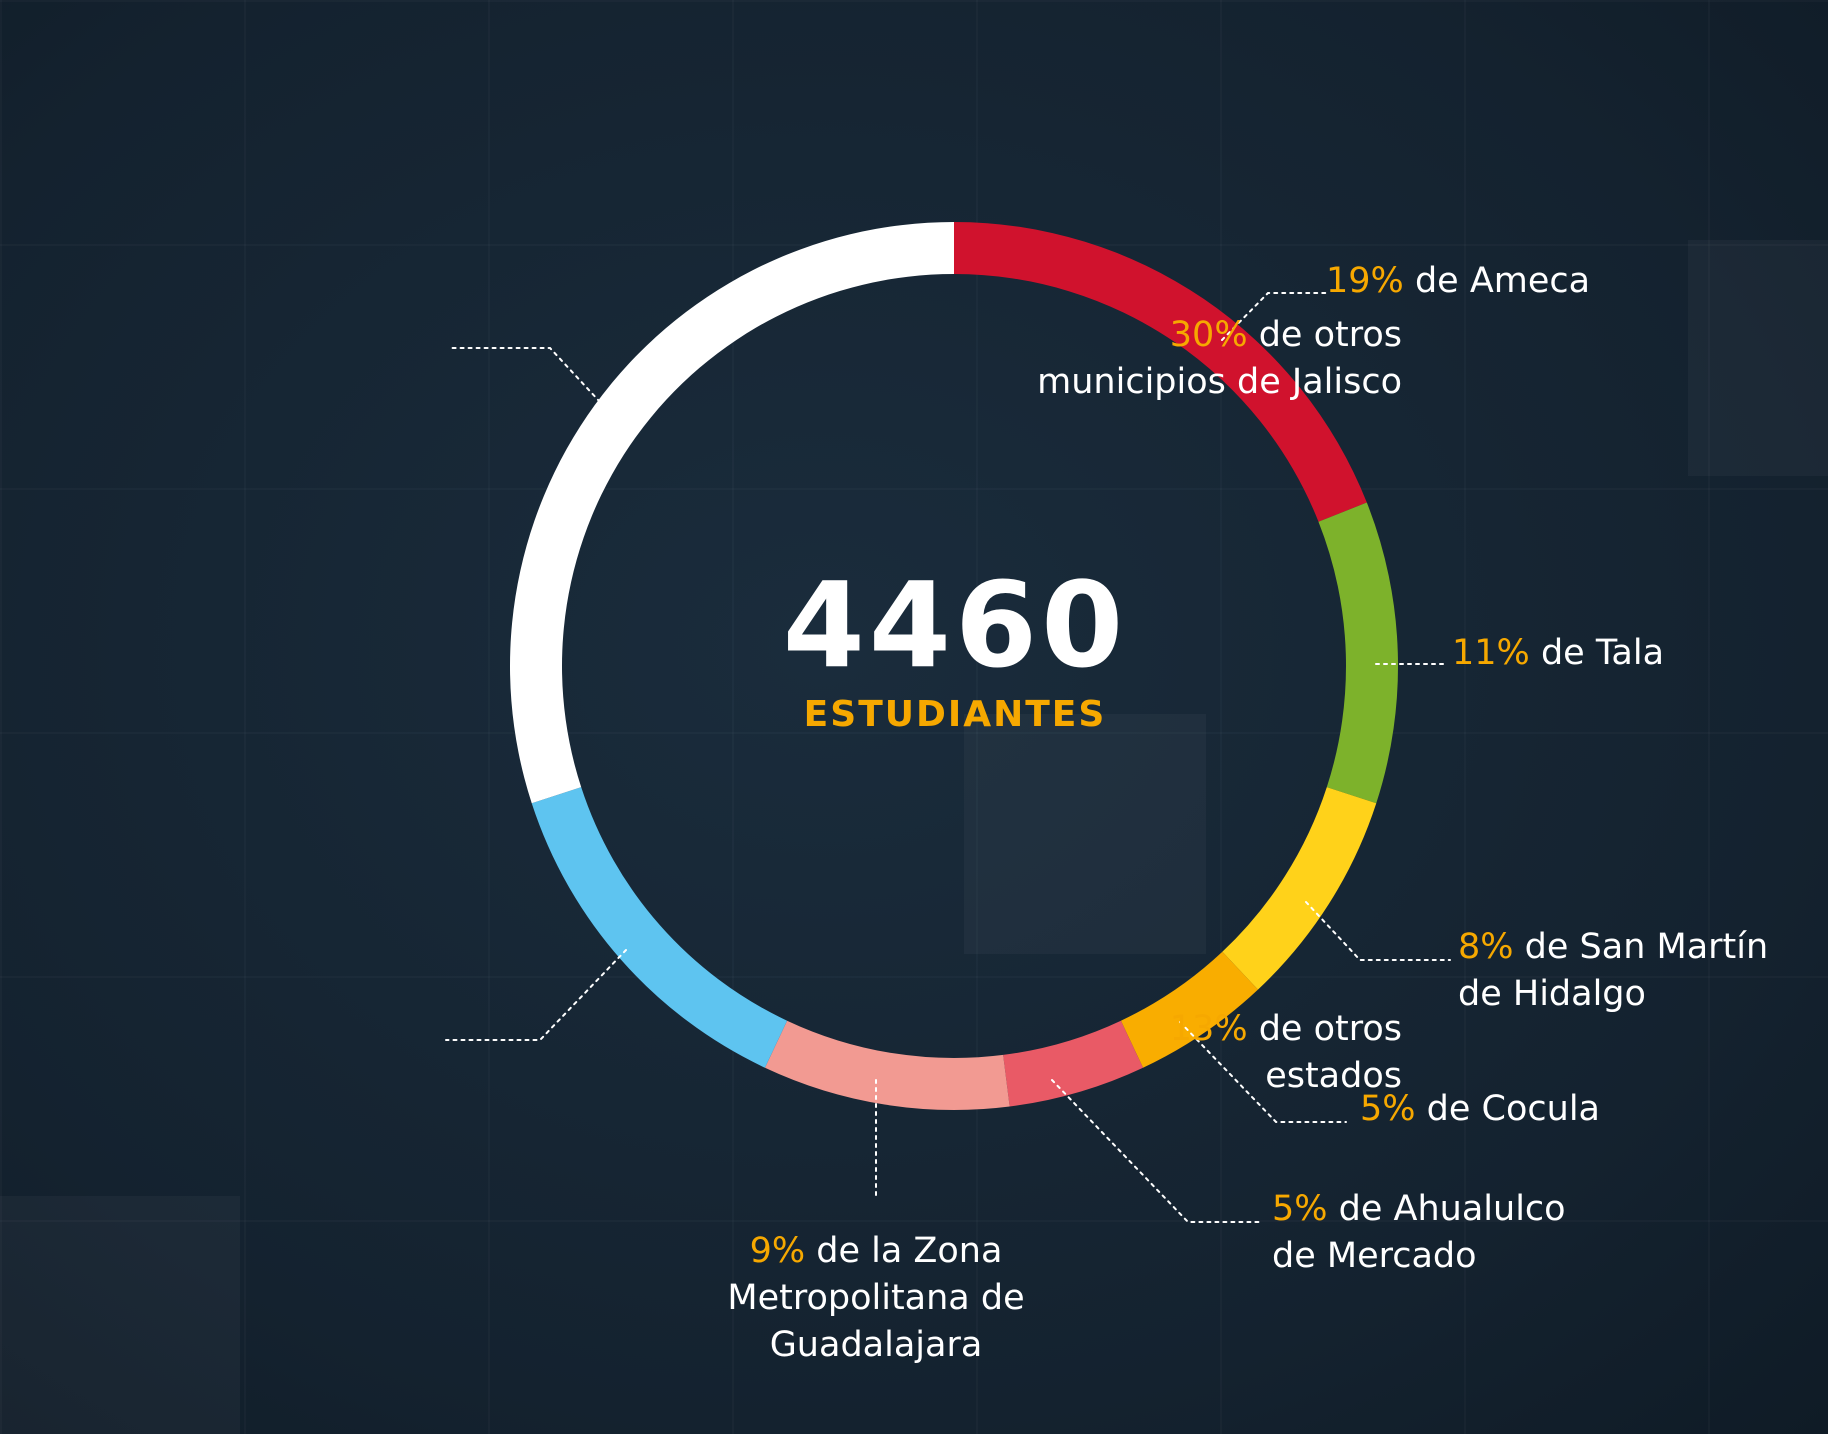 Image resolution: width=1828 pixels, height=1434 pixels. I want to click on donut-slice-de-tala, so click(1358, 653).